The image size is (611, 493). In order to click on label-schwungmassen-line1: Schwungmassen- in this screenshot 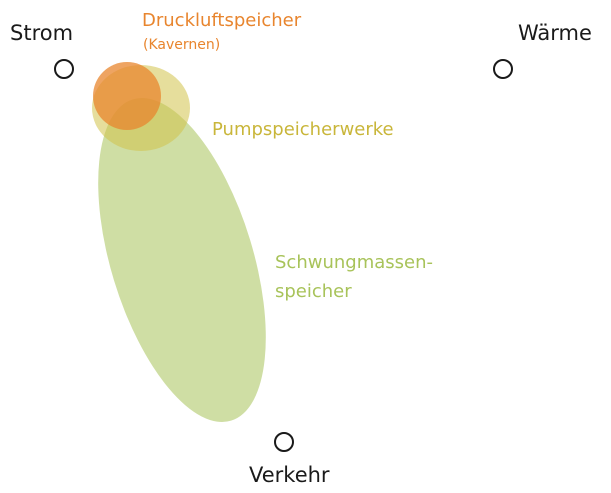, I will do `click(354, 262)`.